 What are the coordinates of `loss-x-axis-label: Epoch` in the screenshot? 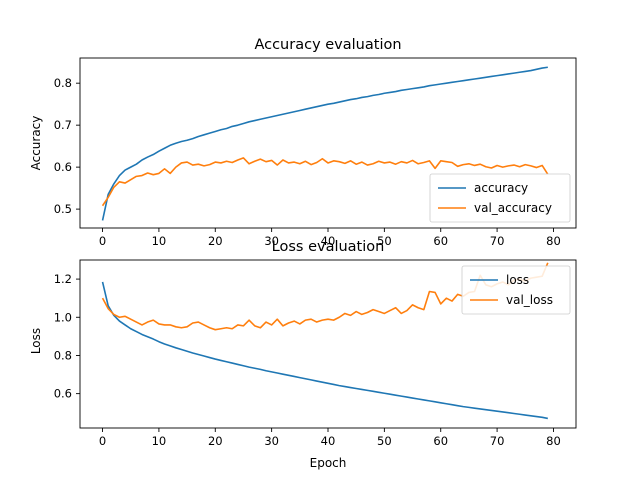 It's located at (328, 463).